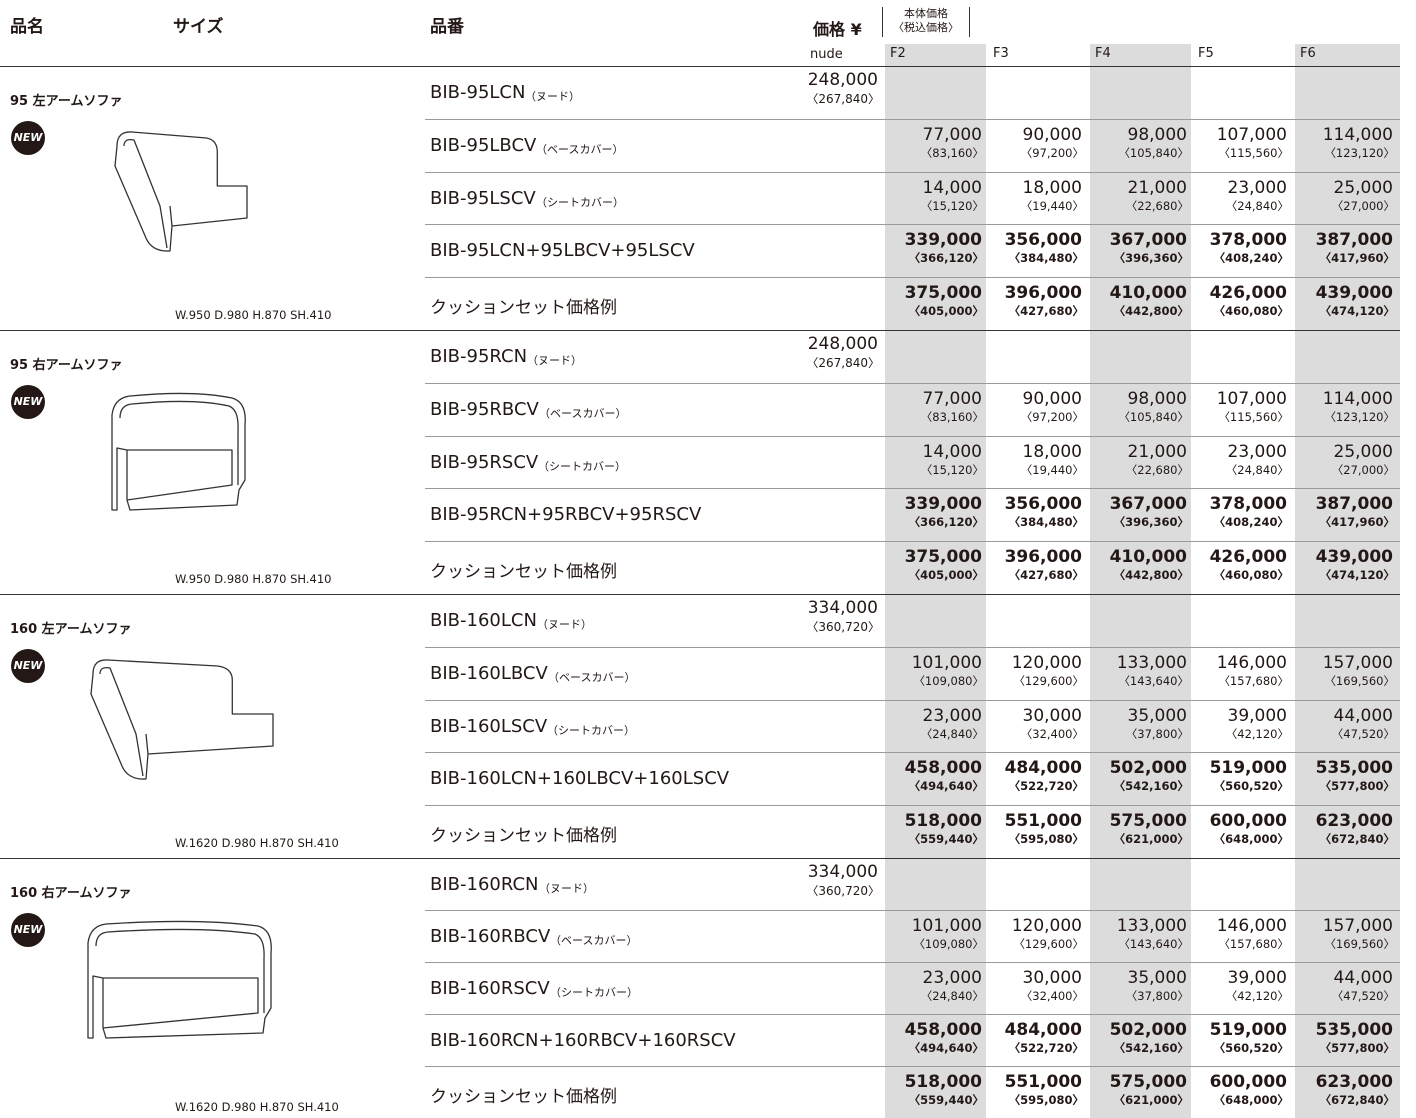  I want to click on item-code: BIB-95LCN+95LBCV+95LSCV, so click(562, 251).